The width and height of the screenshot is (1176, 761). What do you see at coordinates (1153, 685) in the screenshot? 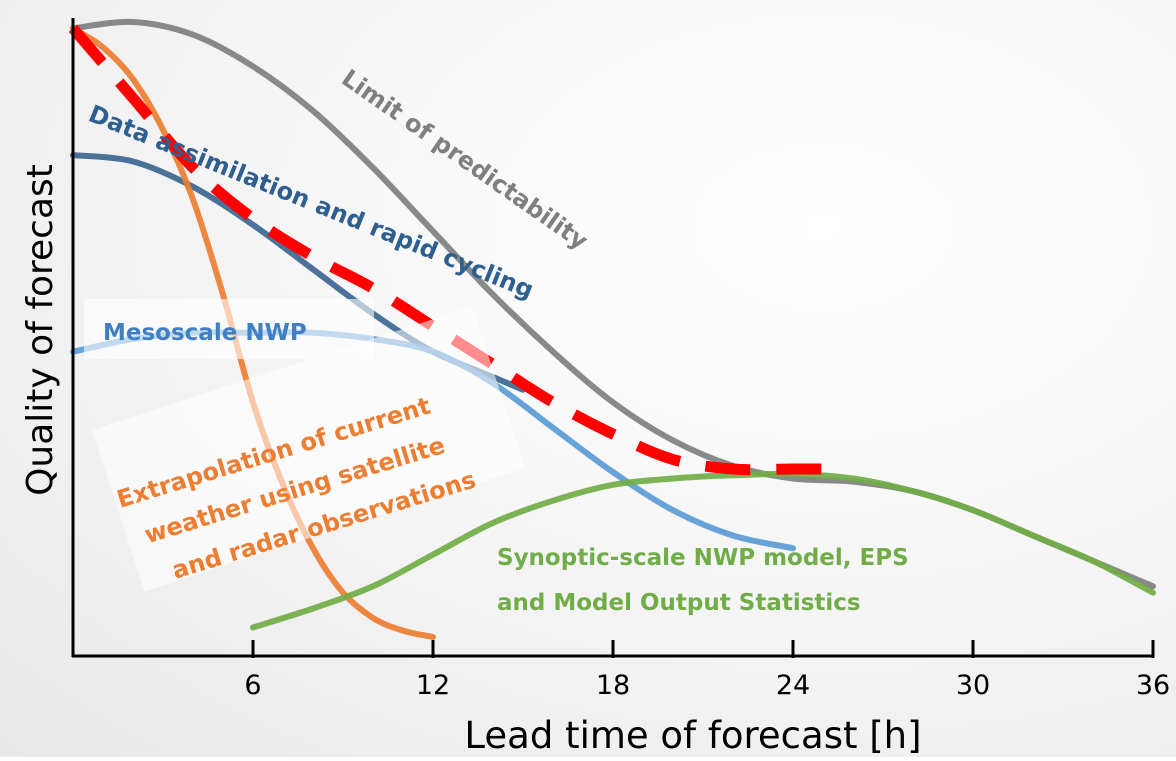
I see `x-tick-label-36: 36` at bounding box center [1153, 685].